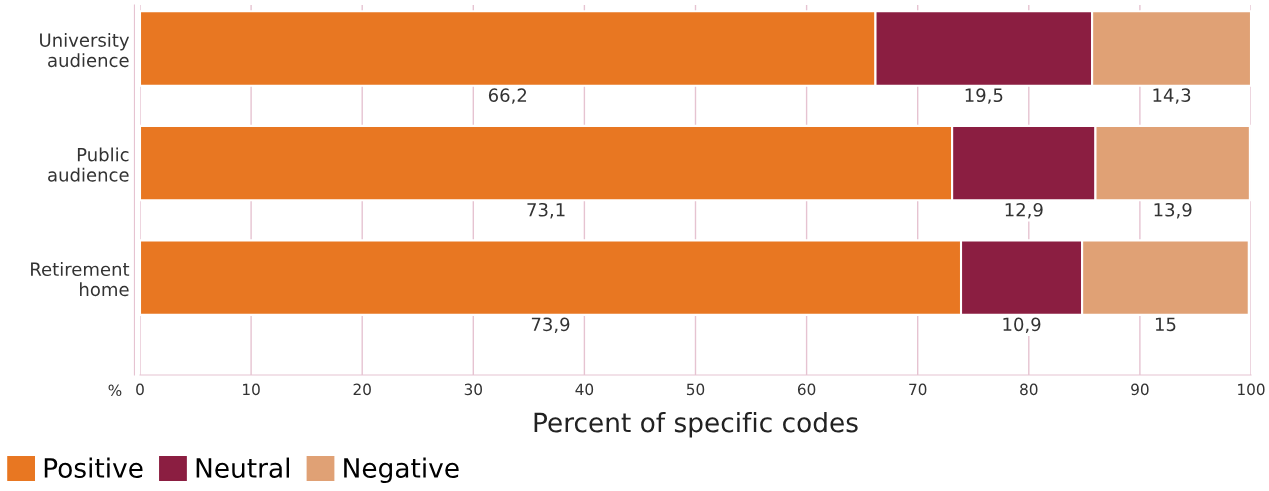 This screenshot has height=491, width=1269. What do you see at coordinates (85, 50) in the screenshot?
I see `y-tick-label: University audience` at bounding box center [85, 50].